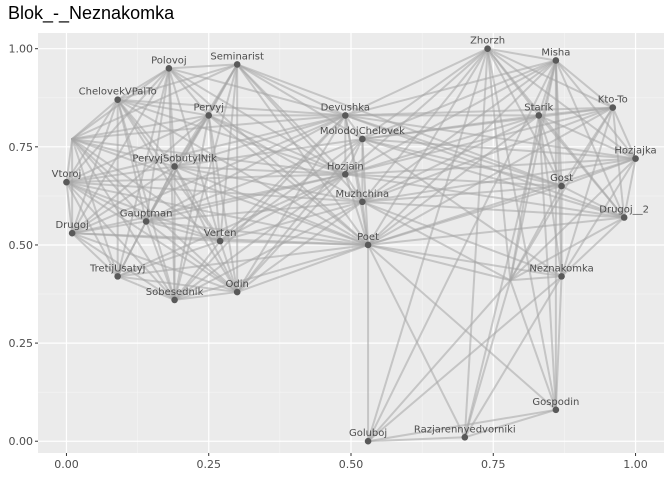 The height and width of the screenshot is (480, 672). What do you see at coordinates (561, 268) in the screenshot?
I see `node-label: Neznakomka` at bounding box center [561, 268].